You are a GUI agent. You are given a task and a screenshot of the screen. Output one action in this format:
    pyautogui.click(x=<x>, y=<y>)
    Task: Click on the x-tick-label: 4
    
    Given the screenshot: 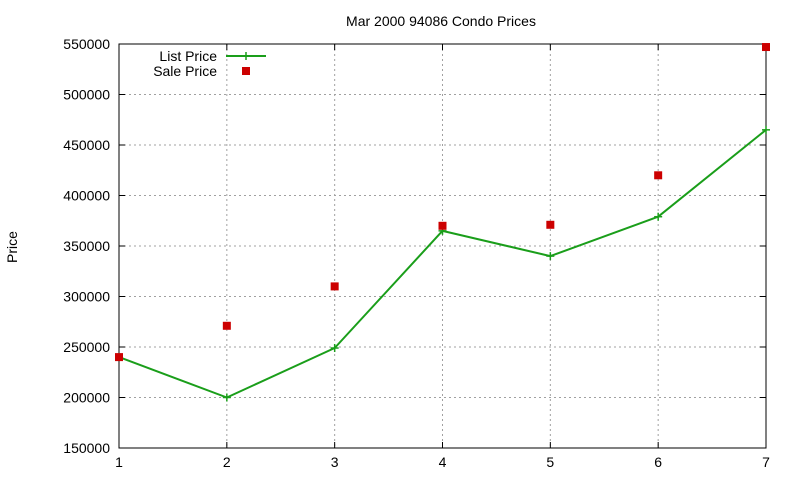 What is the action you would take?
    pyautogui.click(x=443, y=462)
    